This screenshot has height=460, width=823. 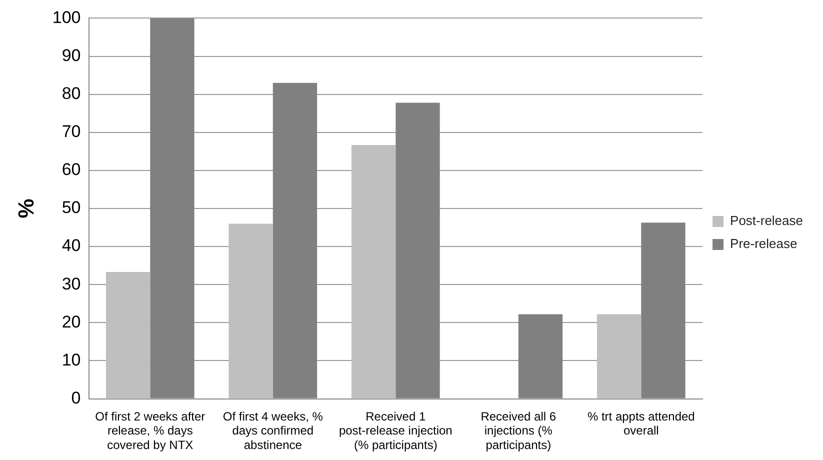 I want to click on legend-label: Post-release, so click(x=767, y=220).